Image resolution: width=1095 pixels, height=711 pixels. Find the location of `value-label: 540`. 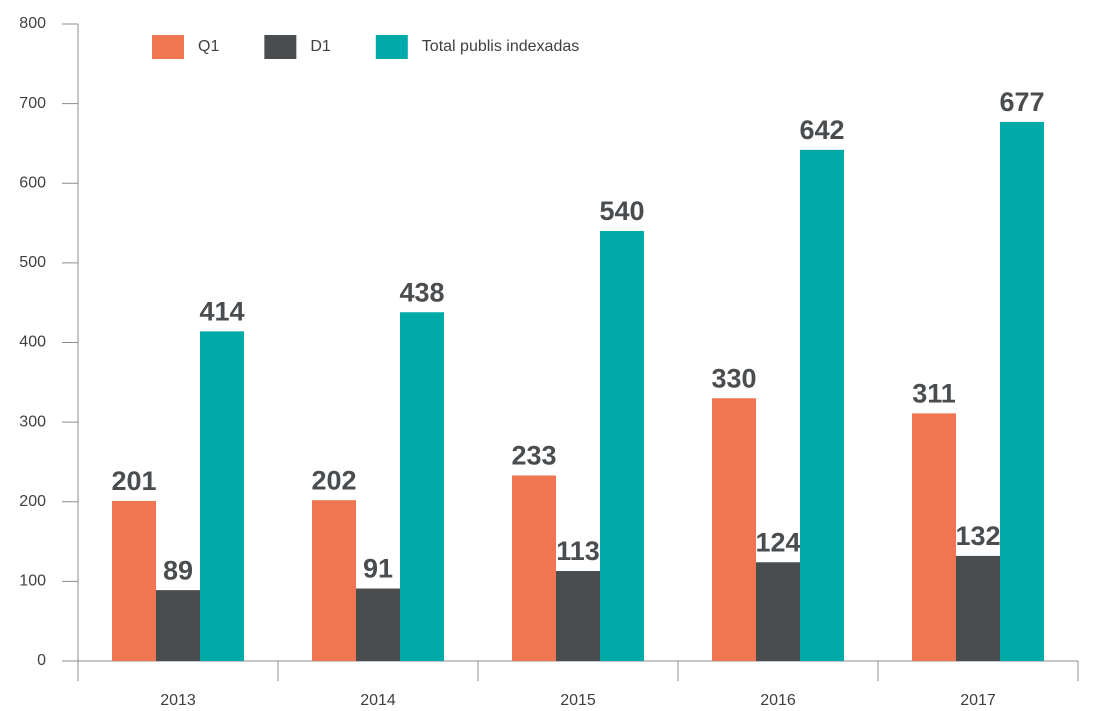

value-label: 540 is located at coordinates (621, 211).